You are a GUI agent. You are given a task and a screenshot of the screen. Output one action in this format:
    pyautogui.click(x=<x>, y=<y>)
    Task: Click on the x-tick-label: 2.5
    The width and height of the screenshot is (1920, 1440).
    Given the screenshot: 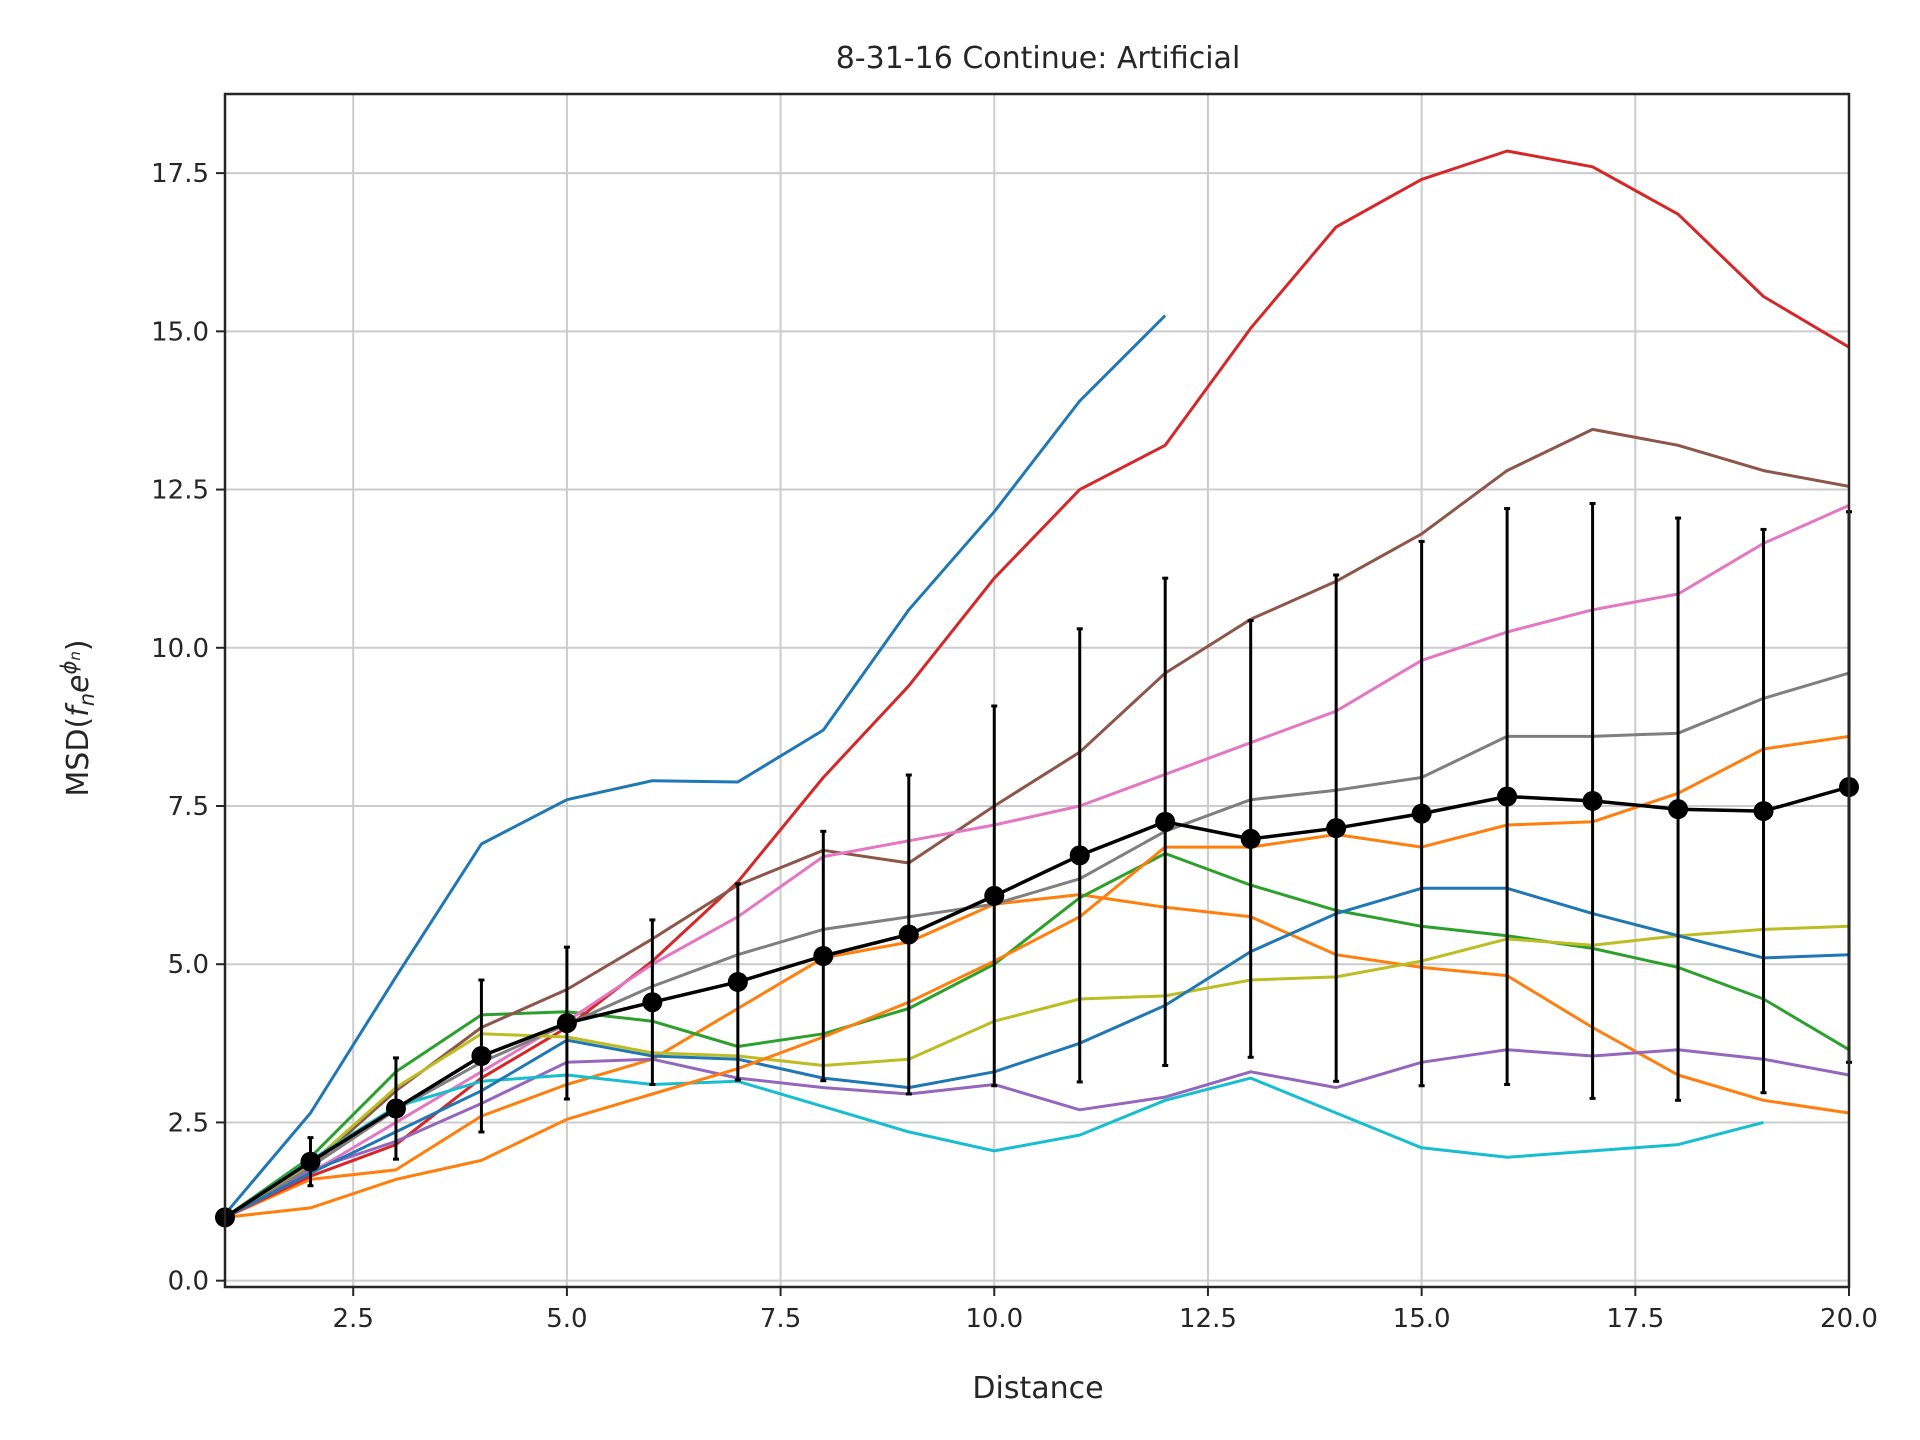 What is the action you would take?
    pyautogui.click(x=353, y=1319)
    